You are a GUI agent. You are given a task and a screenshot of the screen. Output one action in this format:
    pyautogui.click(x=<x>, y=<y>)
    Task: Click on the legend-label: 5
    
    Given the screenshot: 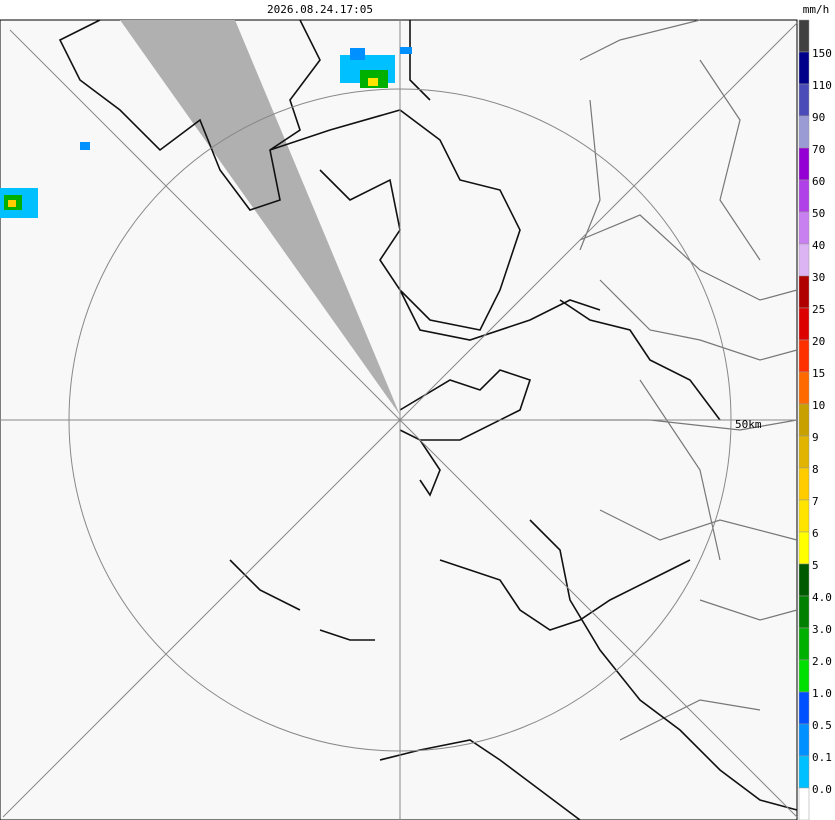 What is the action you would take?
    pyautogui.click(x=815, y=565)
    